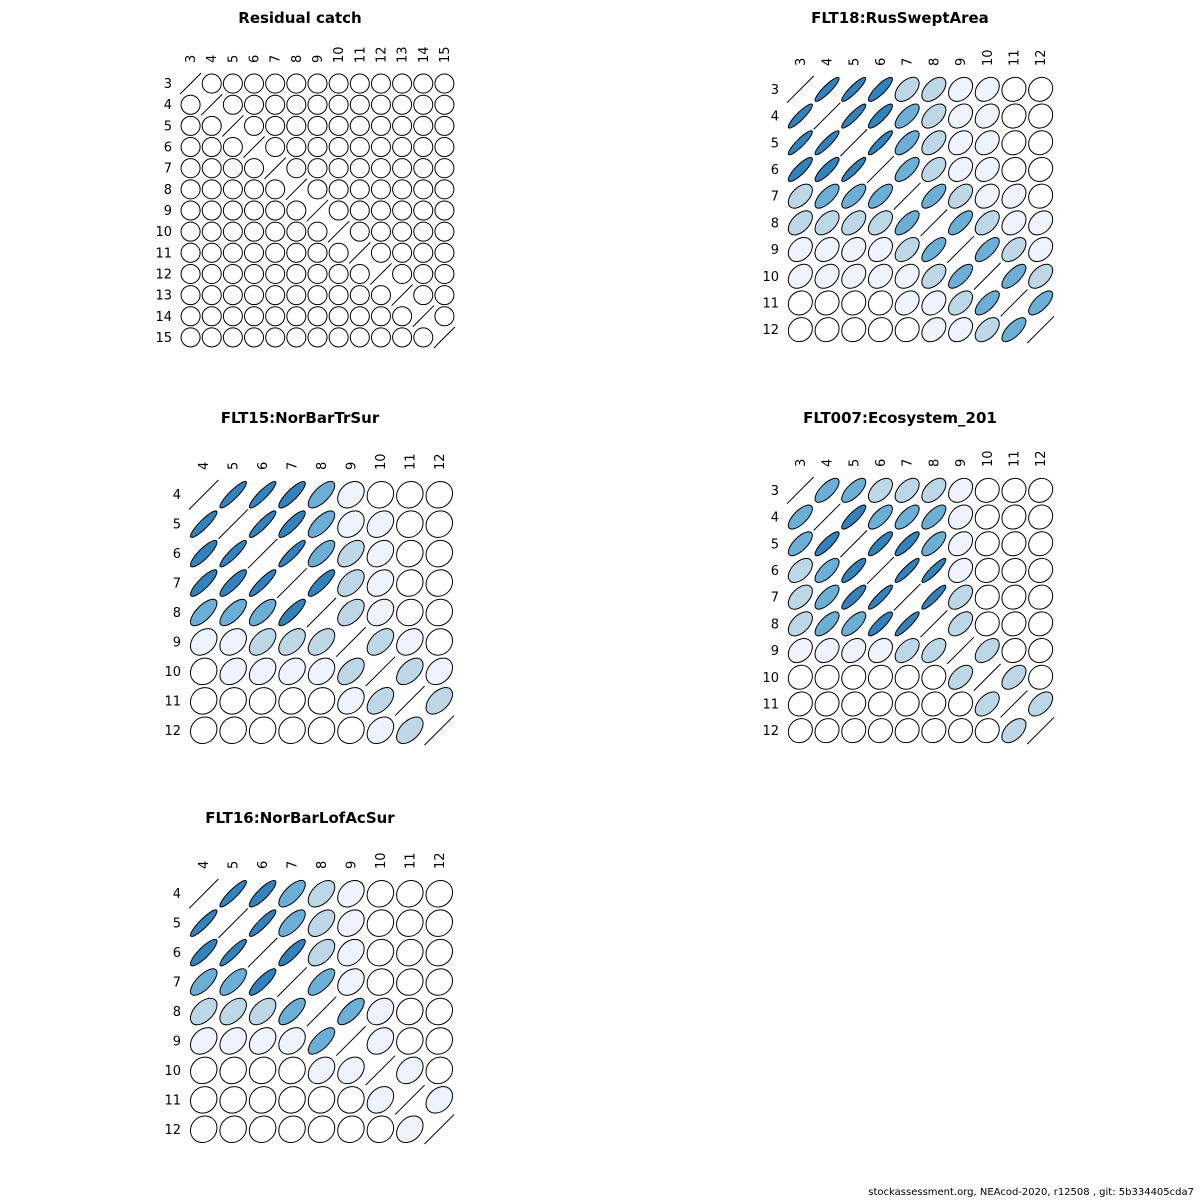 This screenshot has width=1200, height=1200. Describe the element at coordinates (351, 466) in the screenshot. I see `column-label: 9` at that location.